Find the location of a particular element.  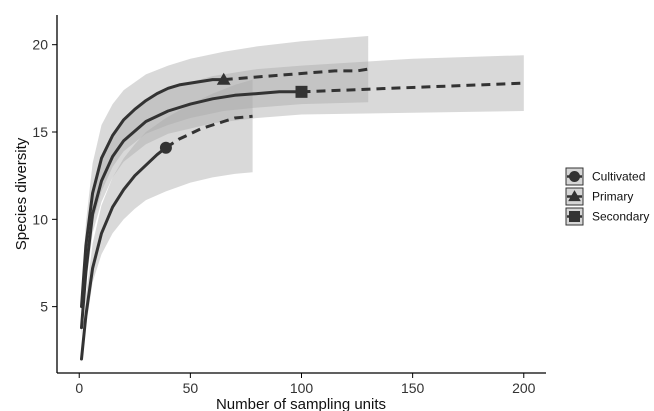

observed-point-cultivated is located at coordinates (165, 147).